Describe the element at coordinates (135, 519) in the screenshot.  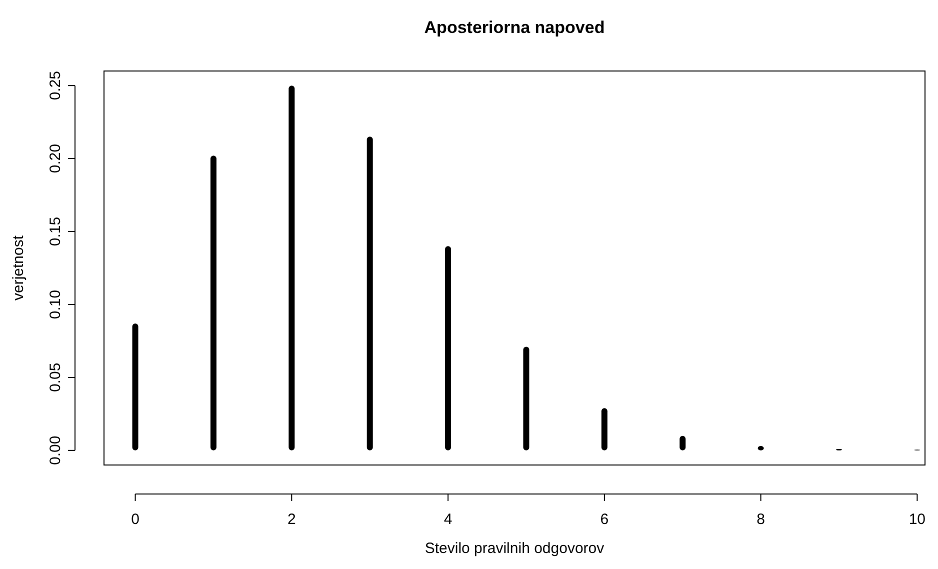
I see `x-tick-label: 0` at that location.